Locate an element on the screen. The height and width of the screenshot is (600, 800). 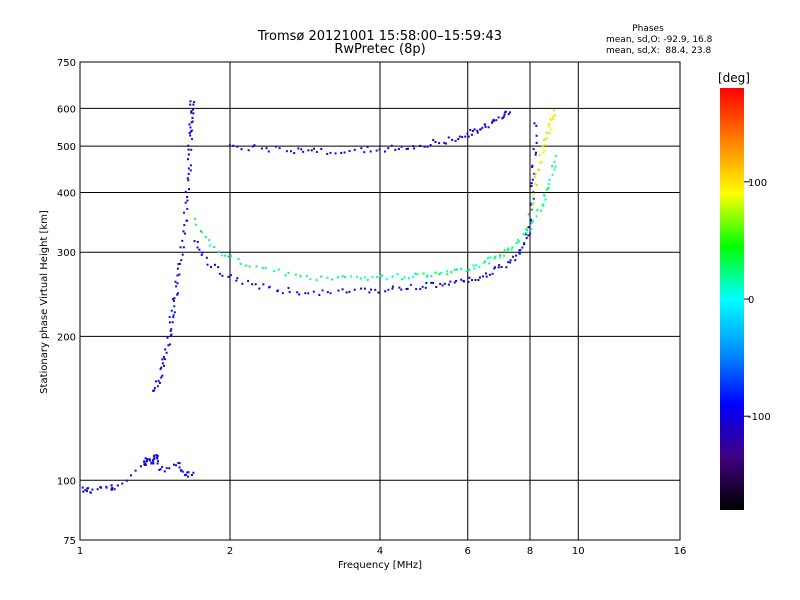
x-tick-label: 10 is located at coordinates (578, 551).